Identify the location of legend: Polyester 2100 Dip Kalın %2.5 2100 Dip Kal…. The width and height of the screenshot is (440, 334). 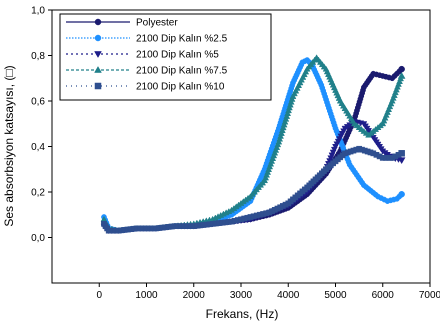
(165, 57).